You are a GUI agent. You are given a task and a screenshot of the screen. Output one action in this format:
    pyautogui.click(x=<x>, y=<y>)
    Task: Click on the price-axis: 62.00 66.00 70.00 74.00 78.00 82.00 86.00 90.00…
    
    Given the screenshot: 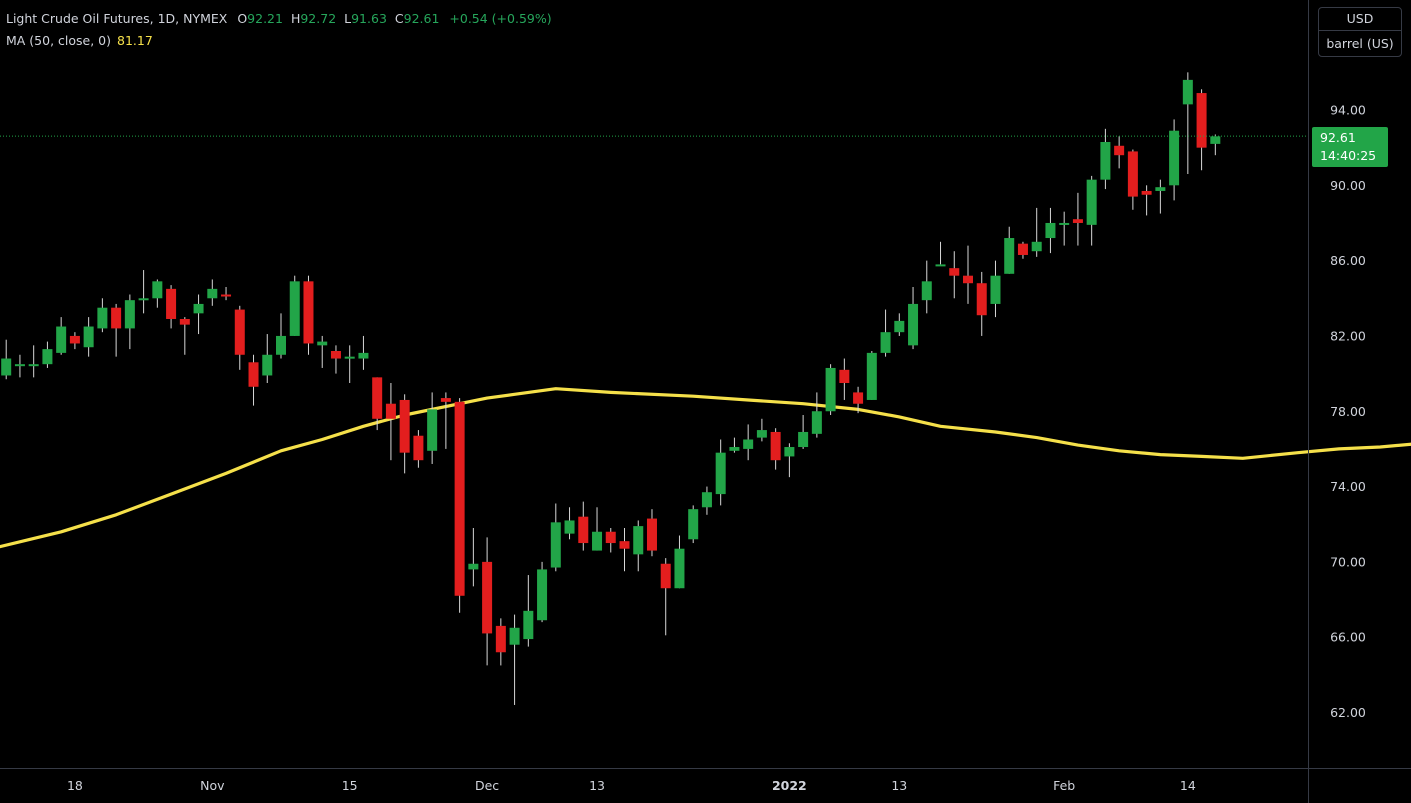 What is the action you would take?
    pyautogui.click(x=1348, y=412)
    